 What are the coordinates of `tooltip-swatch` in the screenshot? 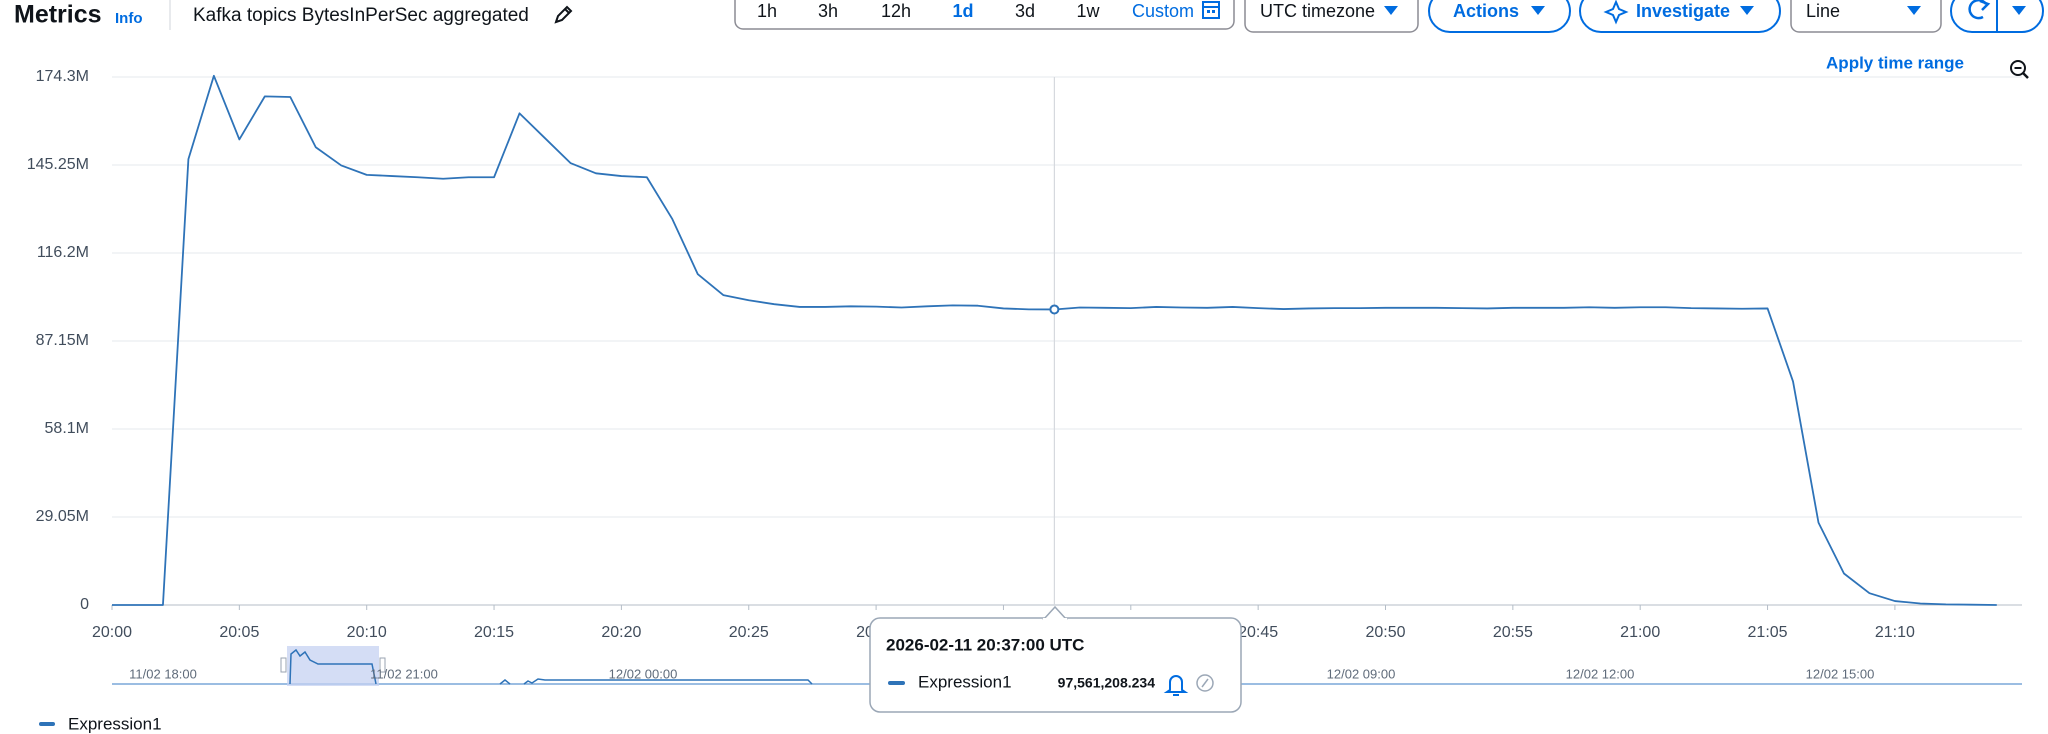 It's located at (896, 683).